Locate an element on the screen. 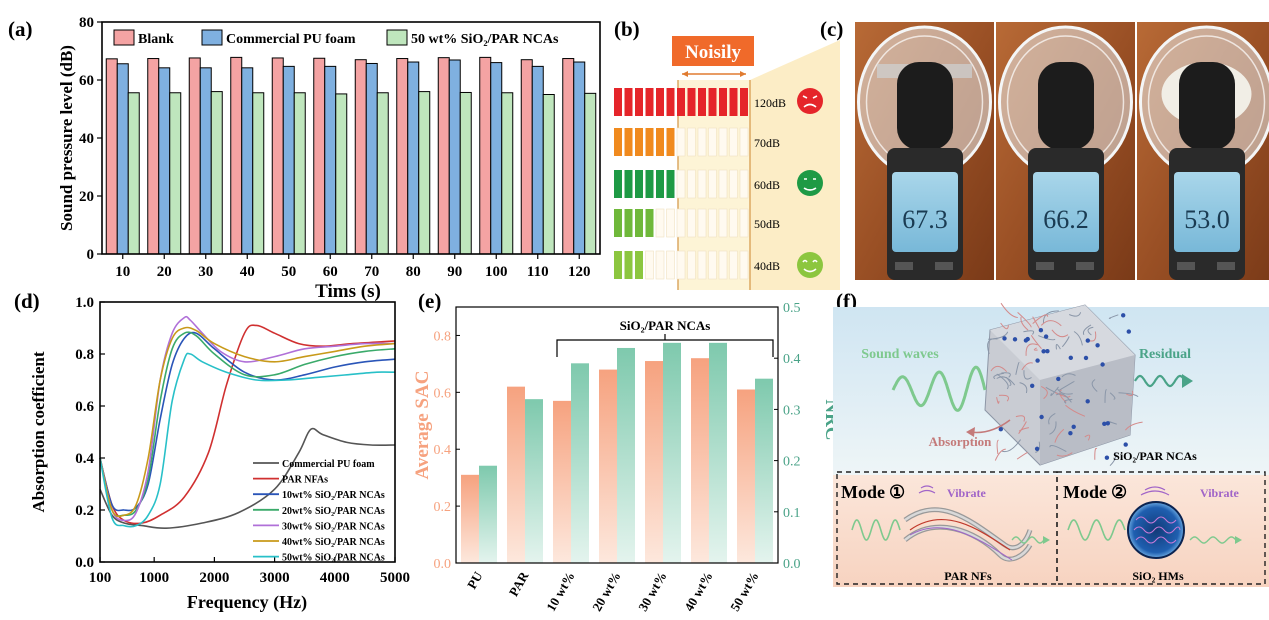  legend-label-d-6: 50wt% SiO₂/PAR NCAs is located at coordinates (333, 558).